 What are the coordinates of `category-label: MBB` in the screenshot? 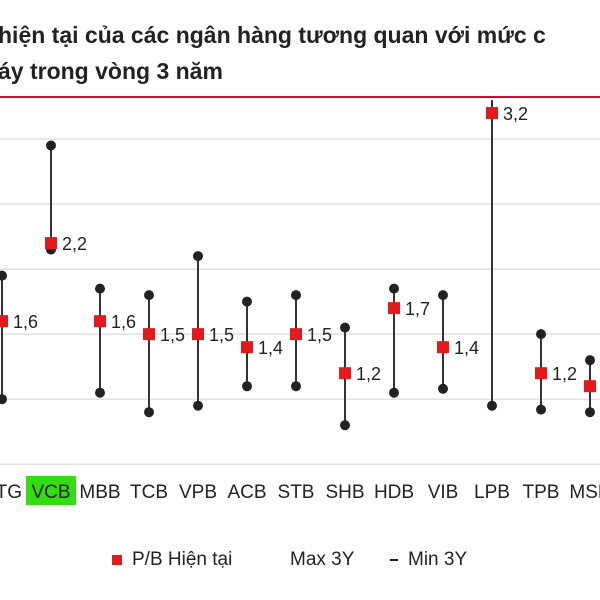 It's located at (99, 492).